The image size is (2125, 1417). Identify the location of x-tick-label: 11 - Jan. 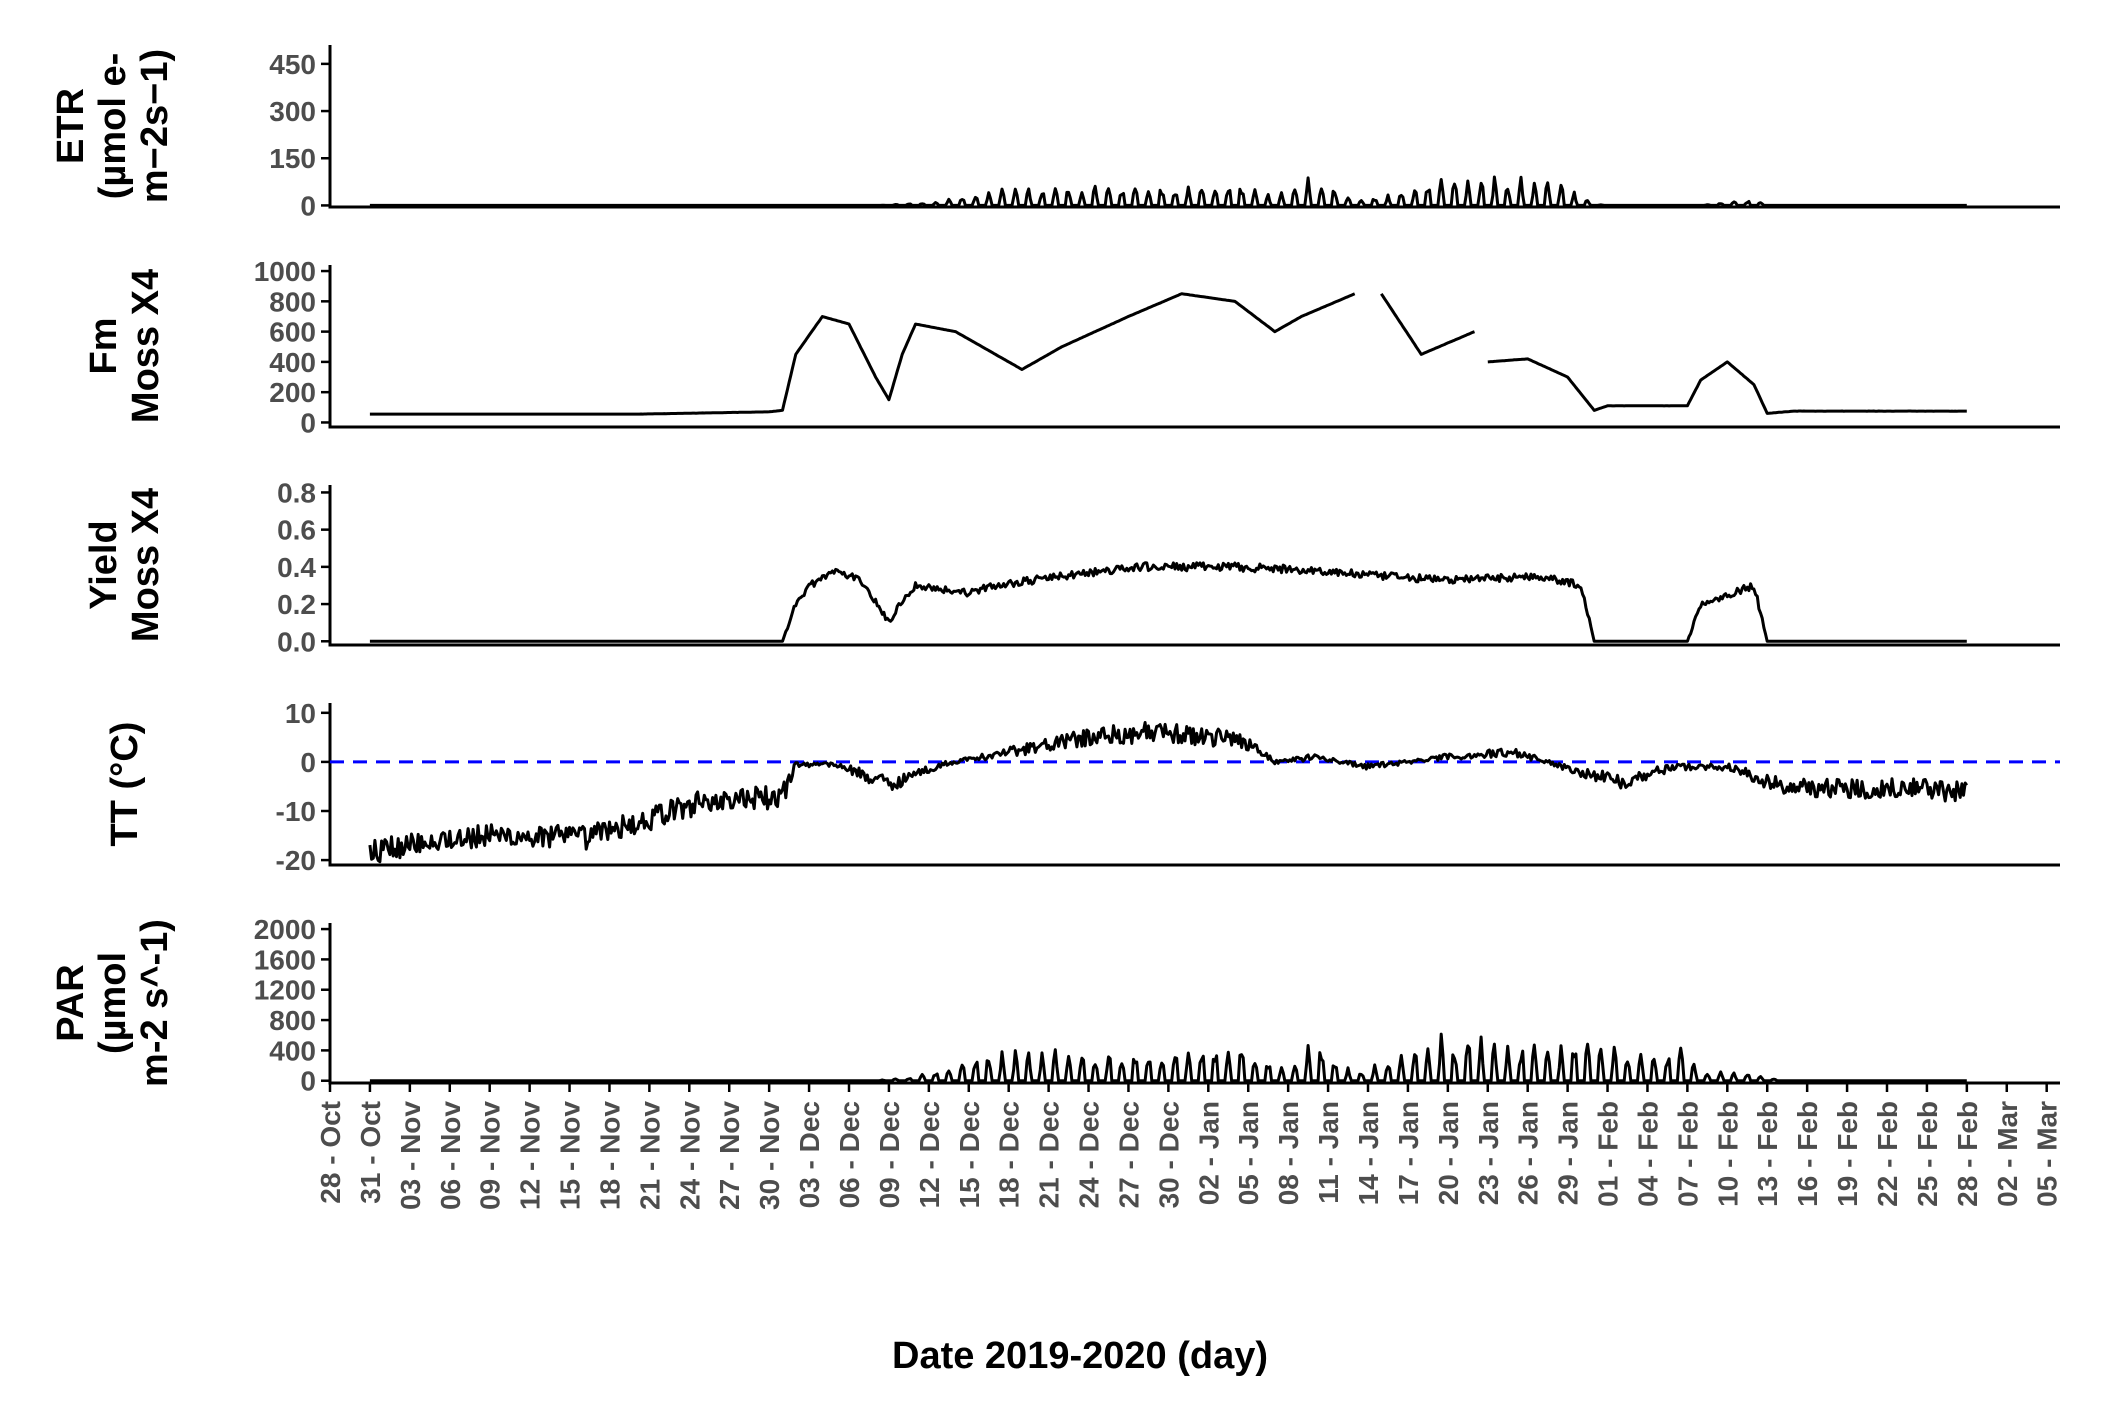
(1328, 1152).